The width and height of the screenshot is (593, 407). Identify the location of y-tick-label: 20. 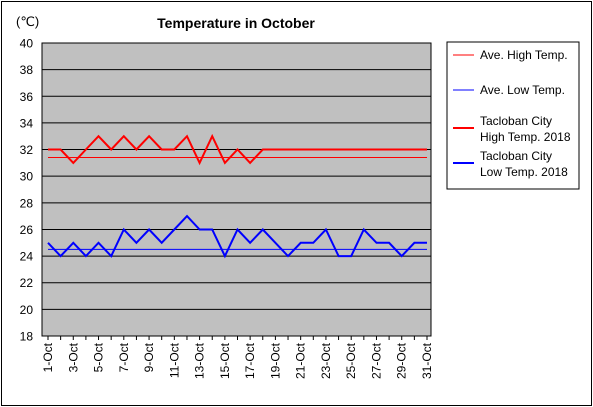
(27, 310).